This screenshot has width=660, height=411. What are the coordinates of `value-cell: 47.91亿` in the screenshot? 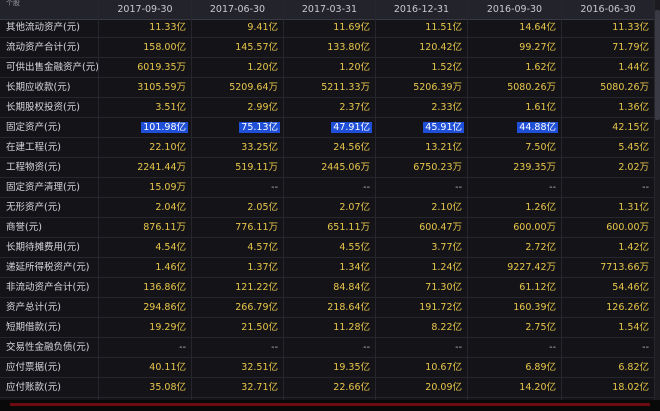 It's located at (330, 128).